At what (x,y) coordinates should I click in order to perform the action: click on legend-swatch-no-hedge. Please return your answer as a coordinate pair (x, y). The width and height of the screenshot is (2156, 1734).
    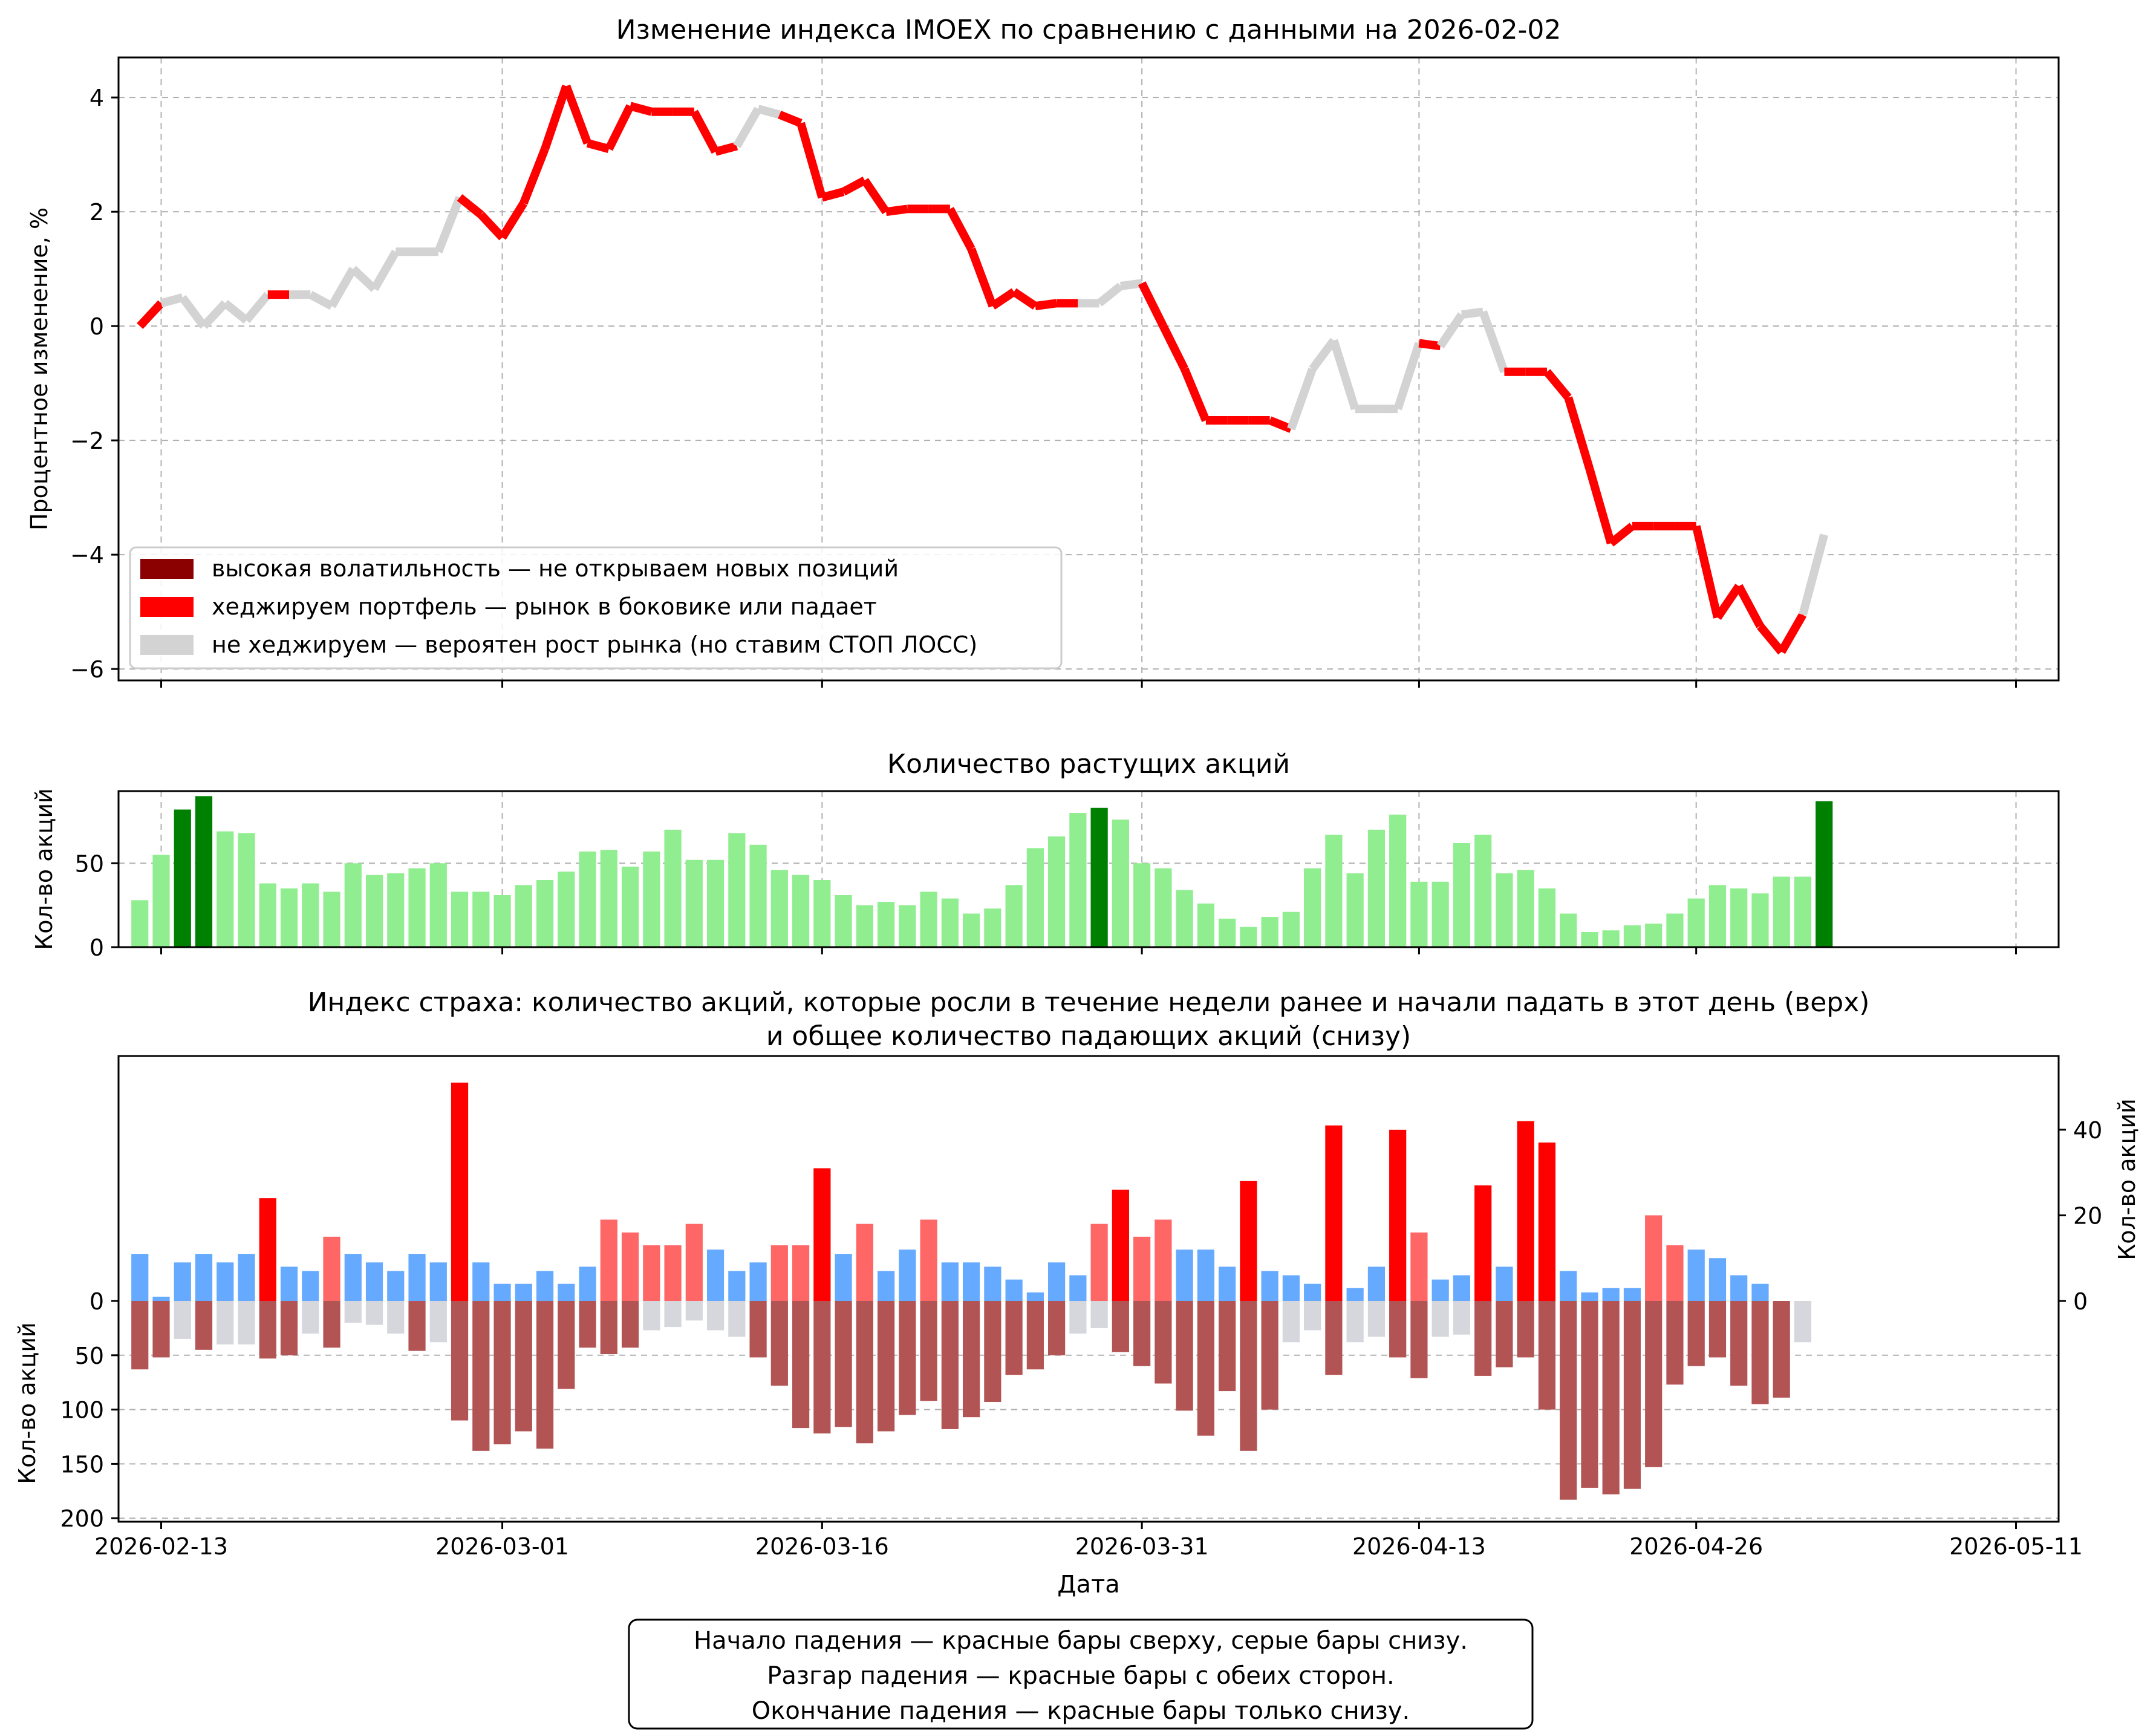
    Looking at the image, I should click on (167, 645).